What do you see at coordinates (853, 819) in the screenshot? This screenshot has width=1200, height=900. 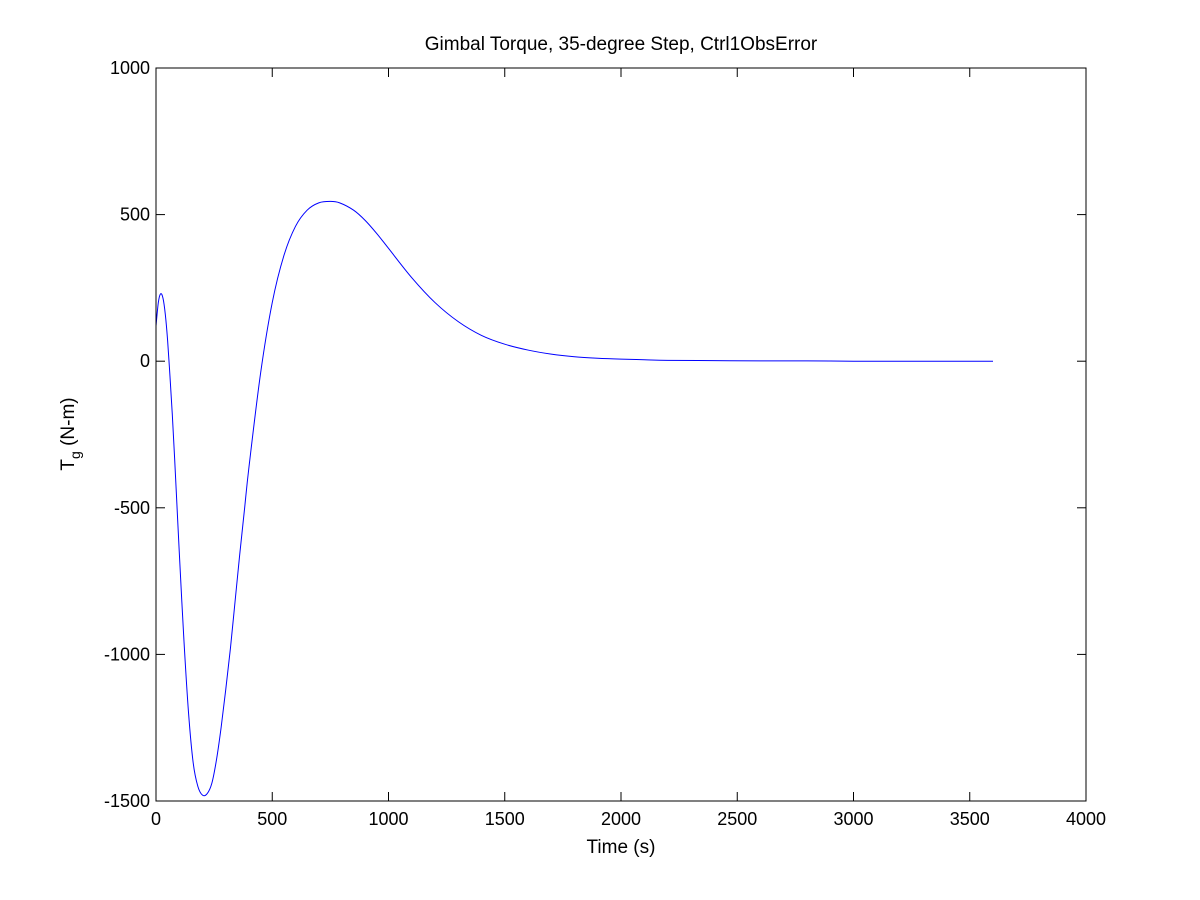 I see `x-tick-label: 3000` at bounding box center [853, 819].